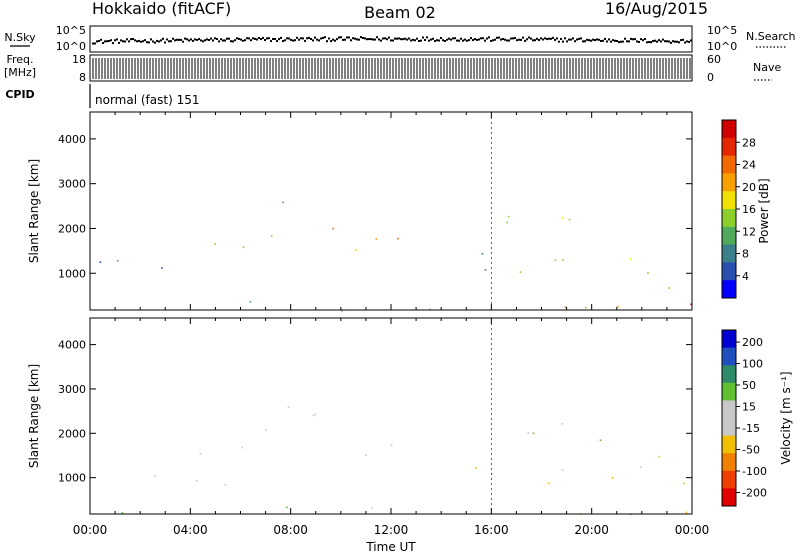 The image size is (800, 554). What do you see at coordinates (491, 530) in the screenshot?
I see `x-tick-label: 16:00` at bounding box center [491, 530].